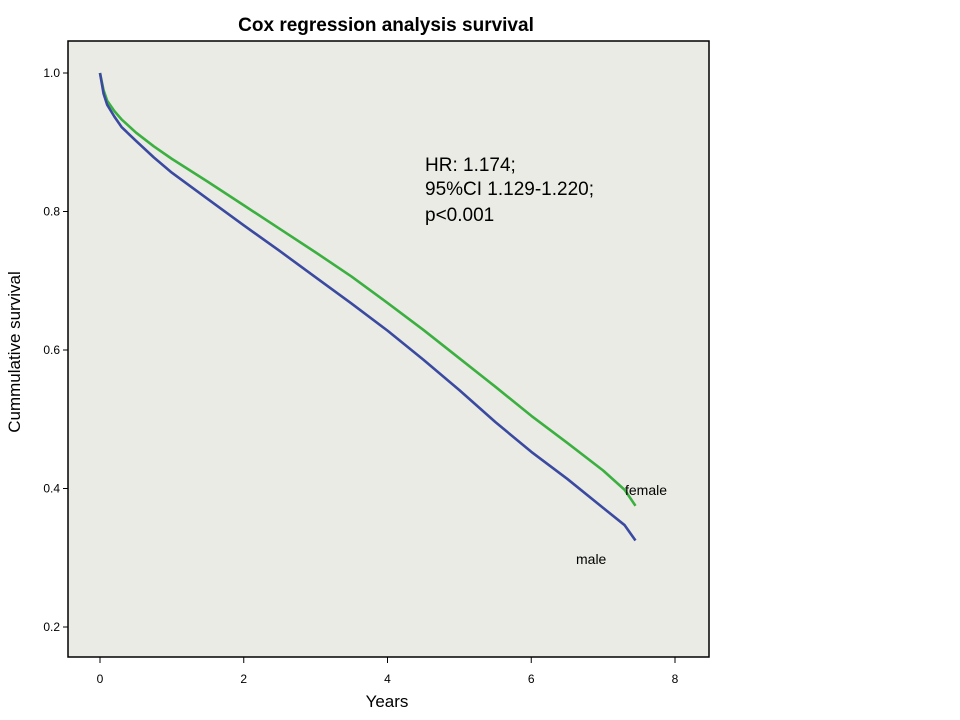  Describe the element at coordinates (387, 679) in the screenshot. I see `x-tick-label: 4` at that location.